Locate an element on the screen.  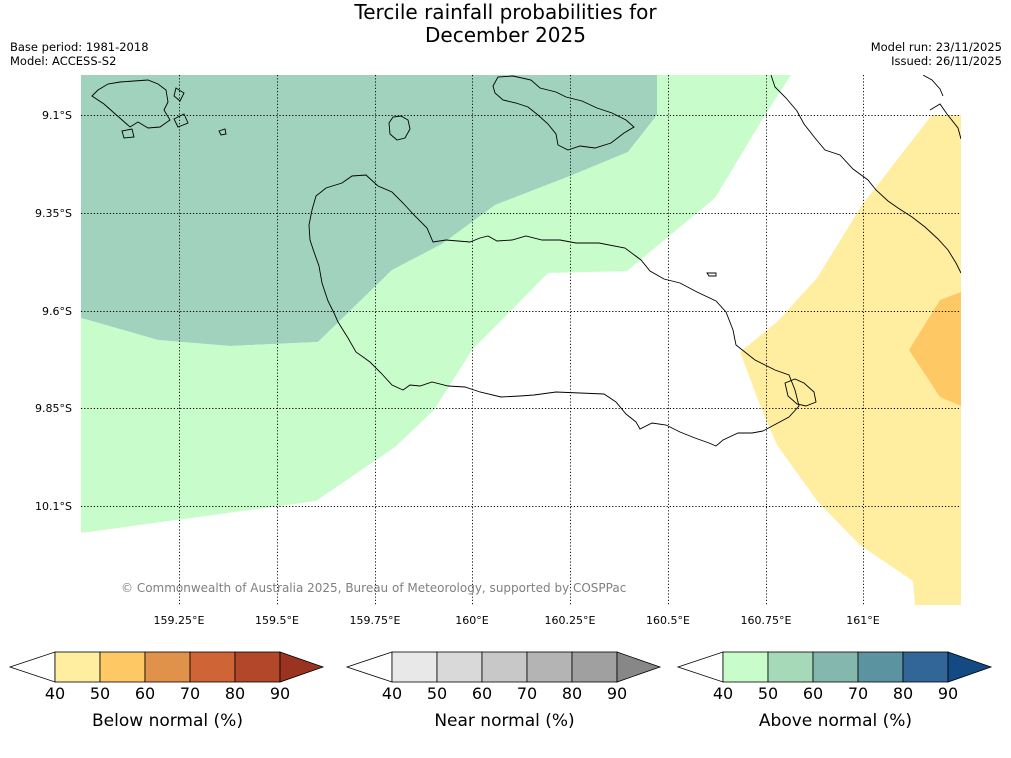
model-run-text: Model run: 23/11/2025 is located at coordinates (936, 47).